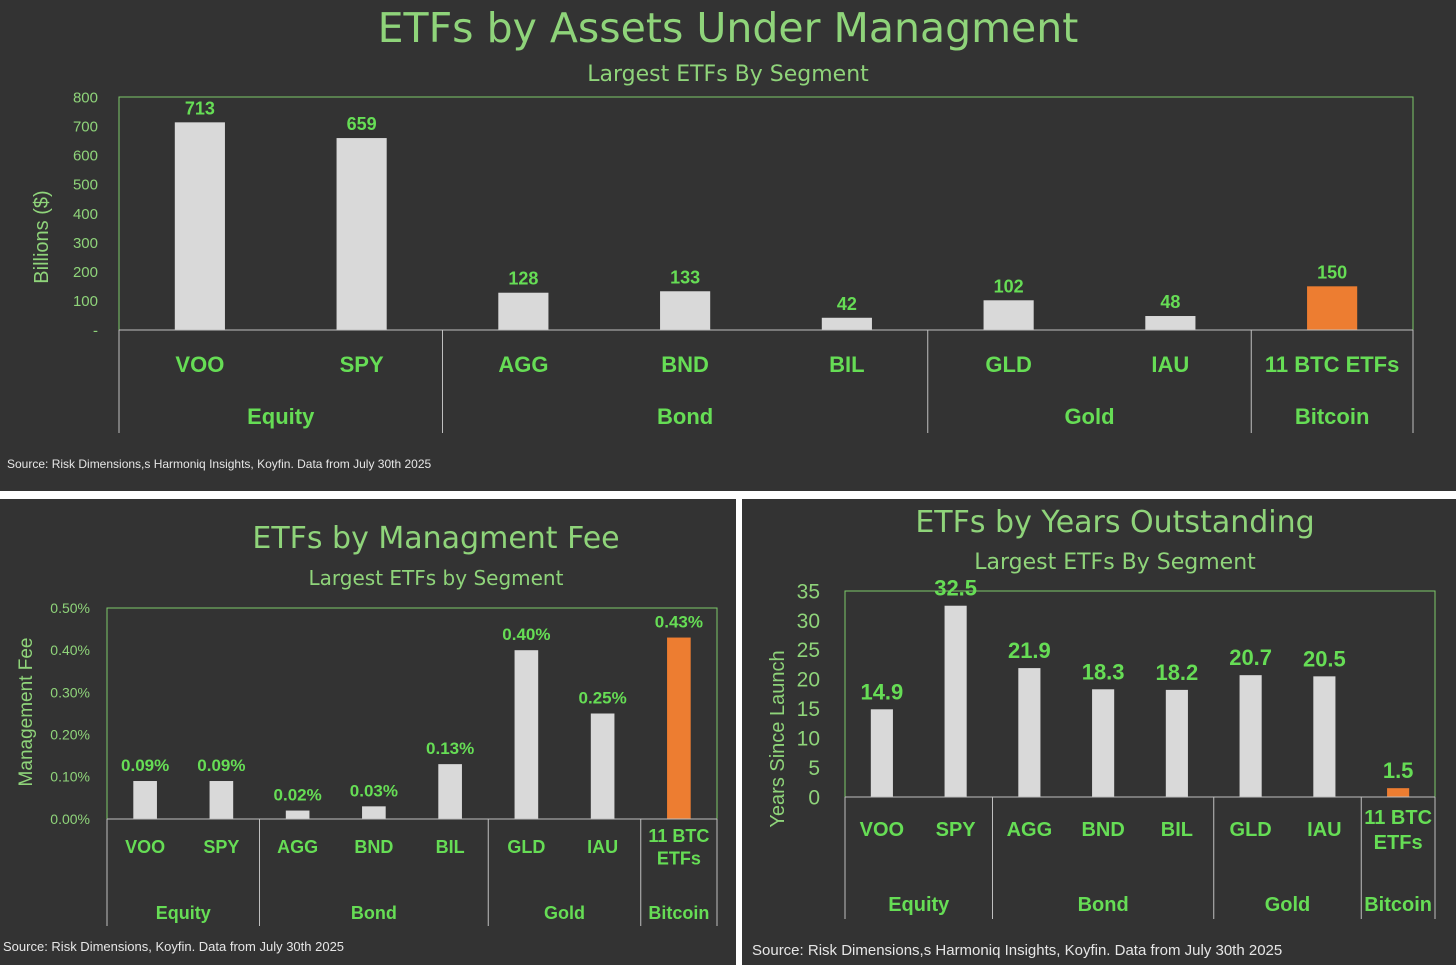 Image resolution: width=1456 pixels, height=965 pixels. Describe the element at coordinates (1009, 286) in the screenshot. I see `data-label: 102` at that location.